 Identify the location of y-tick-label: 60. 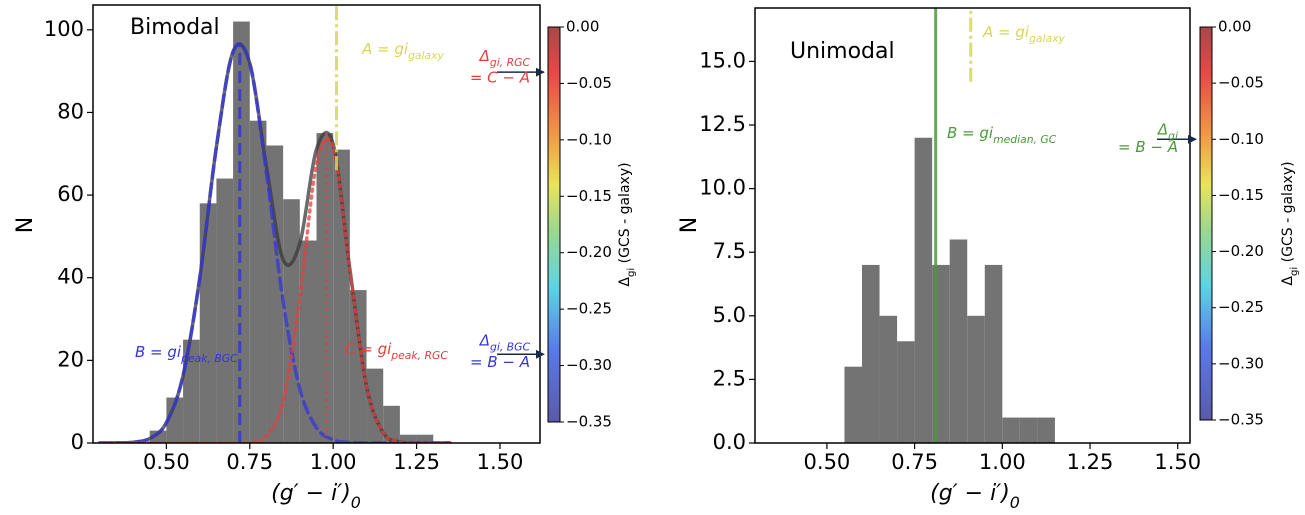
(70, 194).